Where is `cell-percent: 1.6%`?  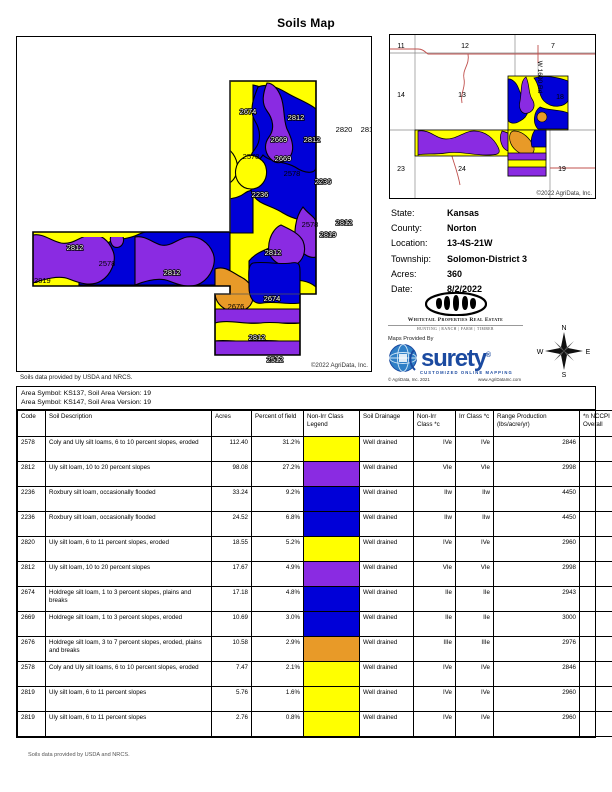
cell-percent: 1.6% is located at coordinates (277, 699).